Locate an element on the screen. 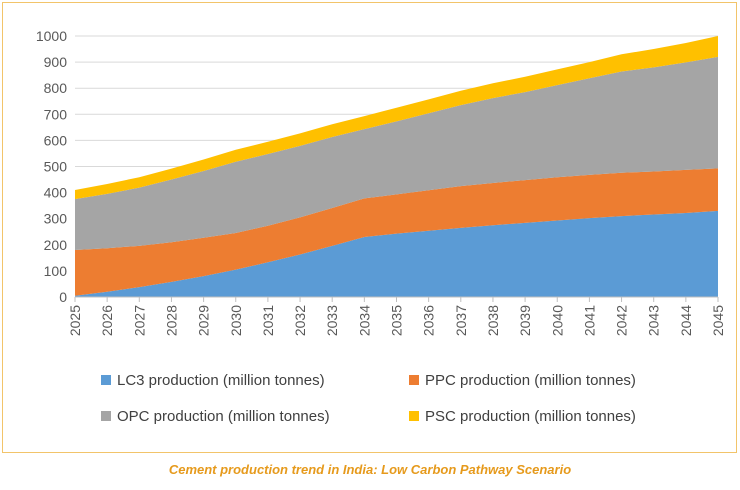 This screenshot has height=490, width=740. y-tick-label: 300 is located at coordinates (56, 219).